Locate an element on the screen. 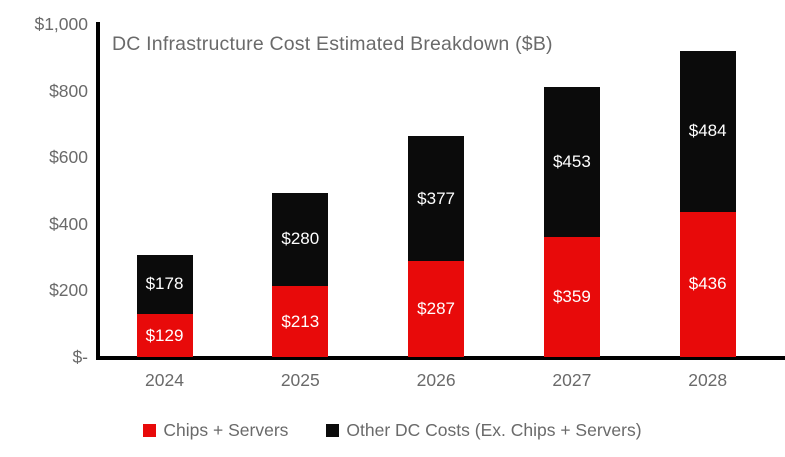 This screenshot has width=785, height=457. y-axis-line is located at coordinates (98, 190).